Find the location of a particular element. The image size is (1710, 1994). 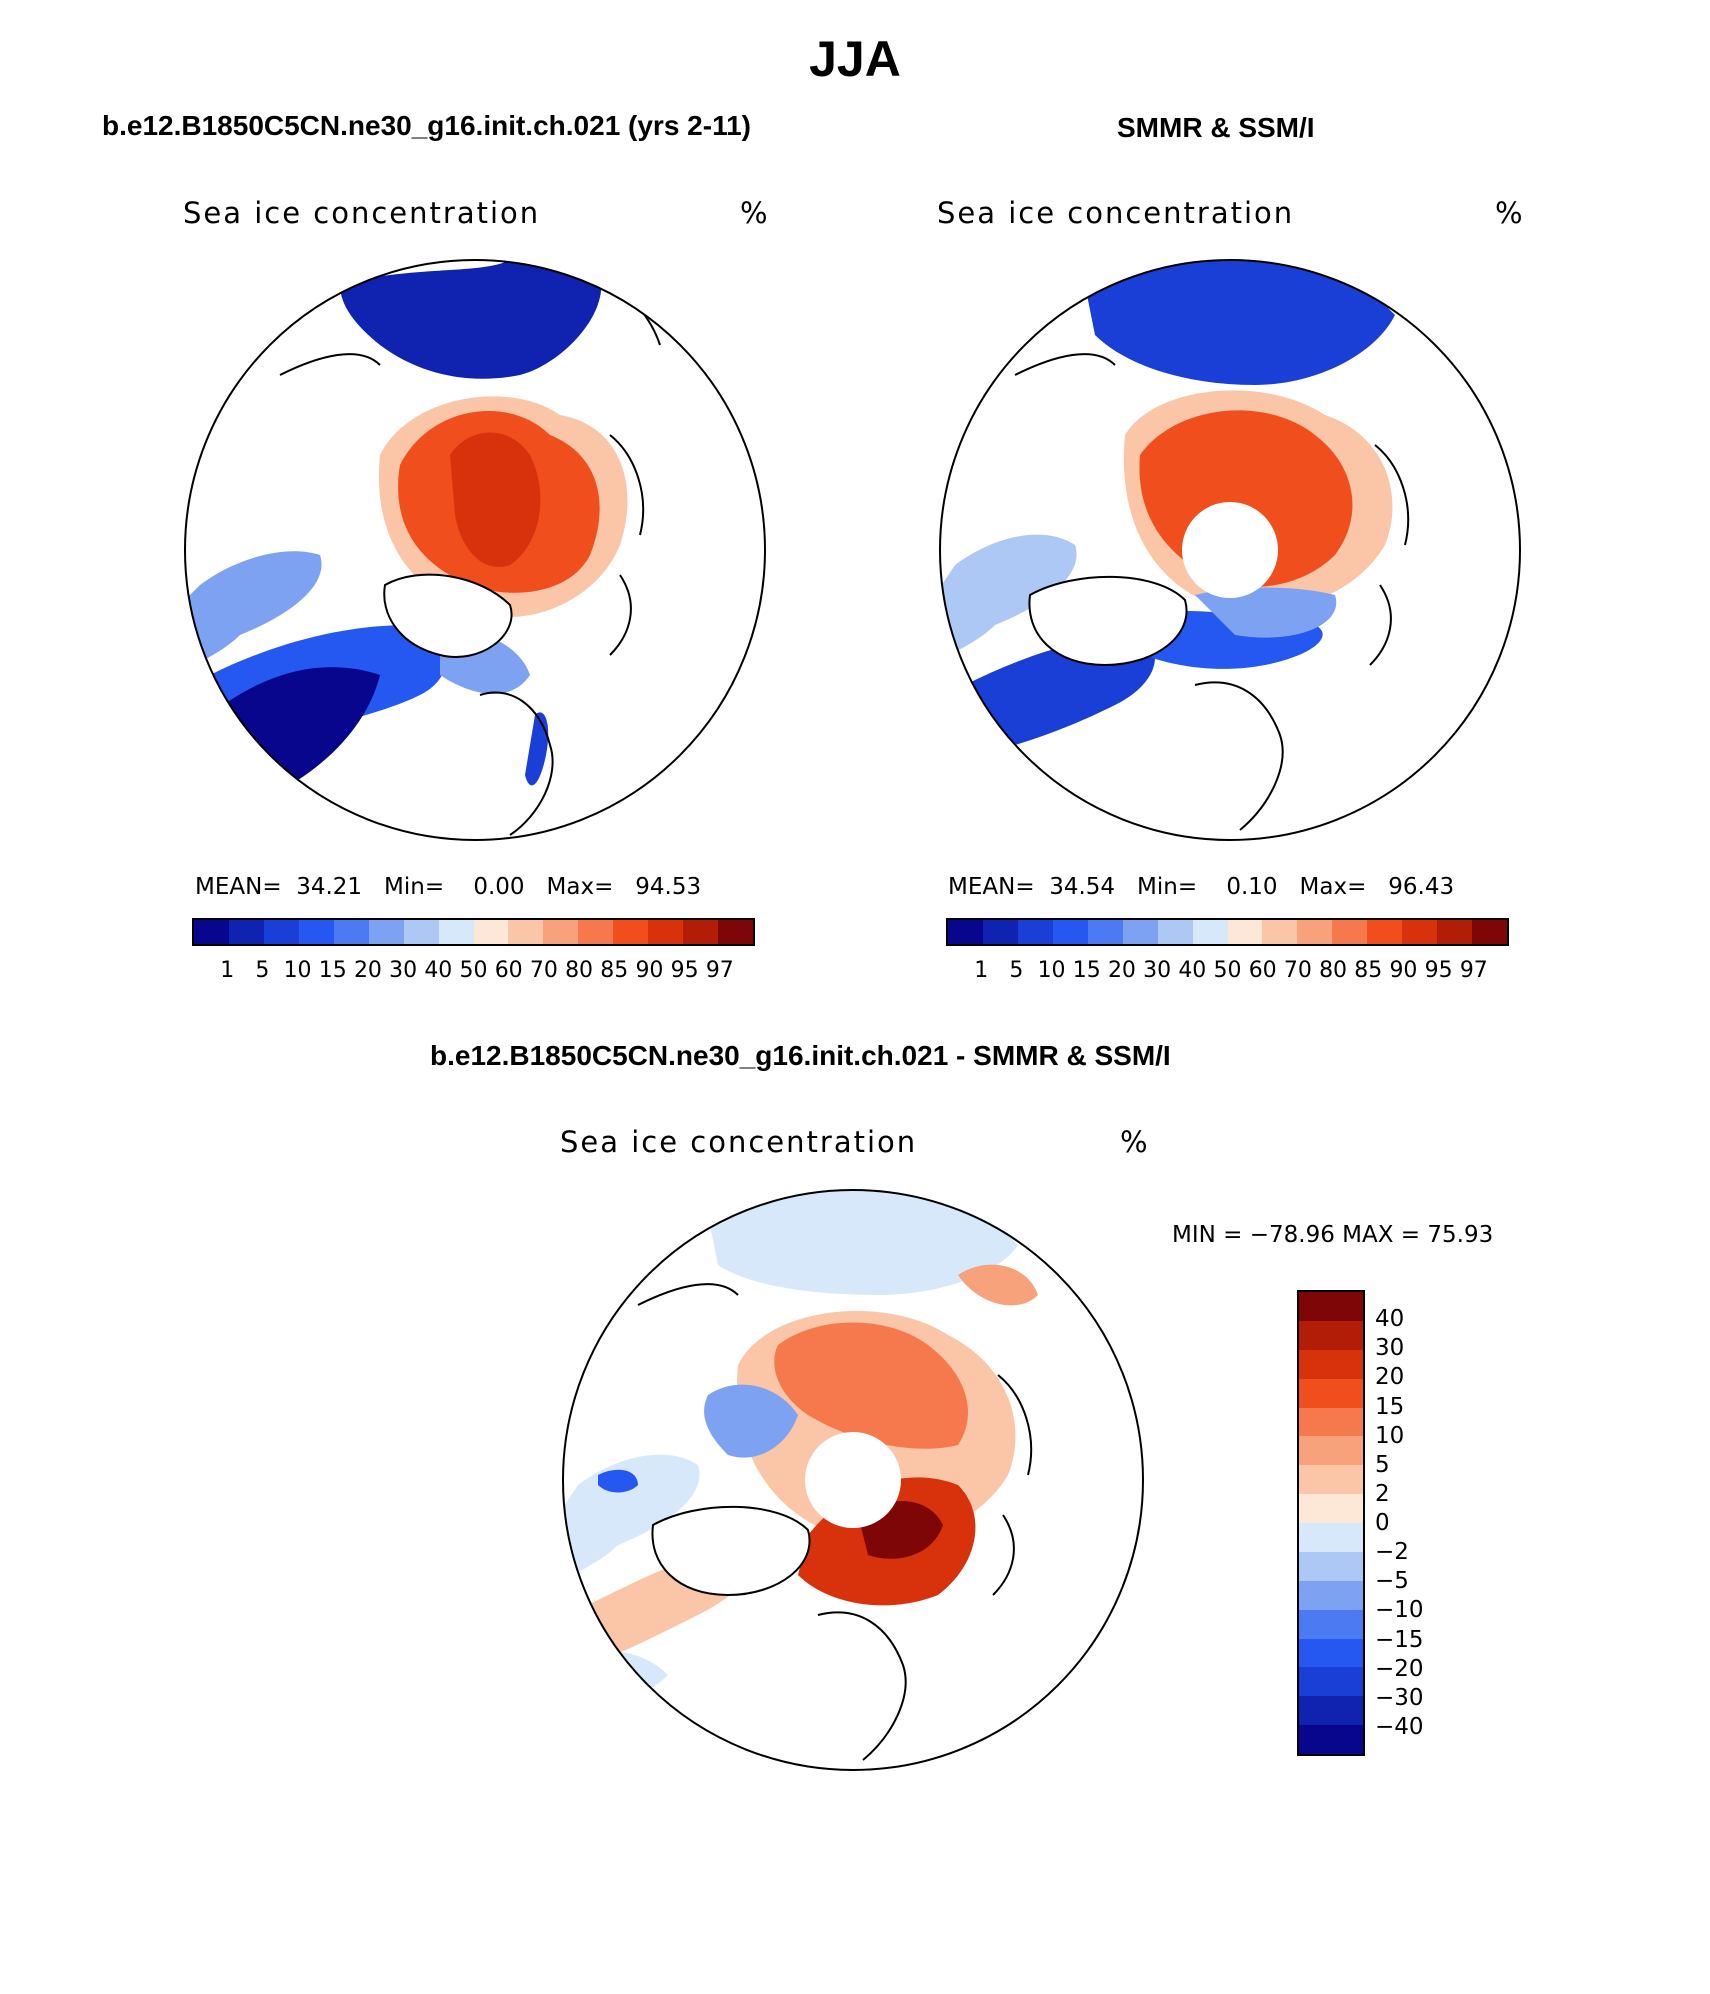

model-colorbar is located at coordinates (473, 932).